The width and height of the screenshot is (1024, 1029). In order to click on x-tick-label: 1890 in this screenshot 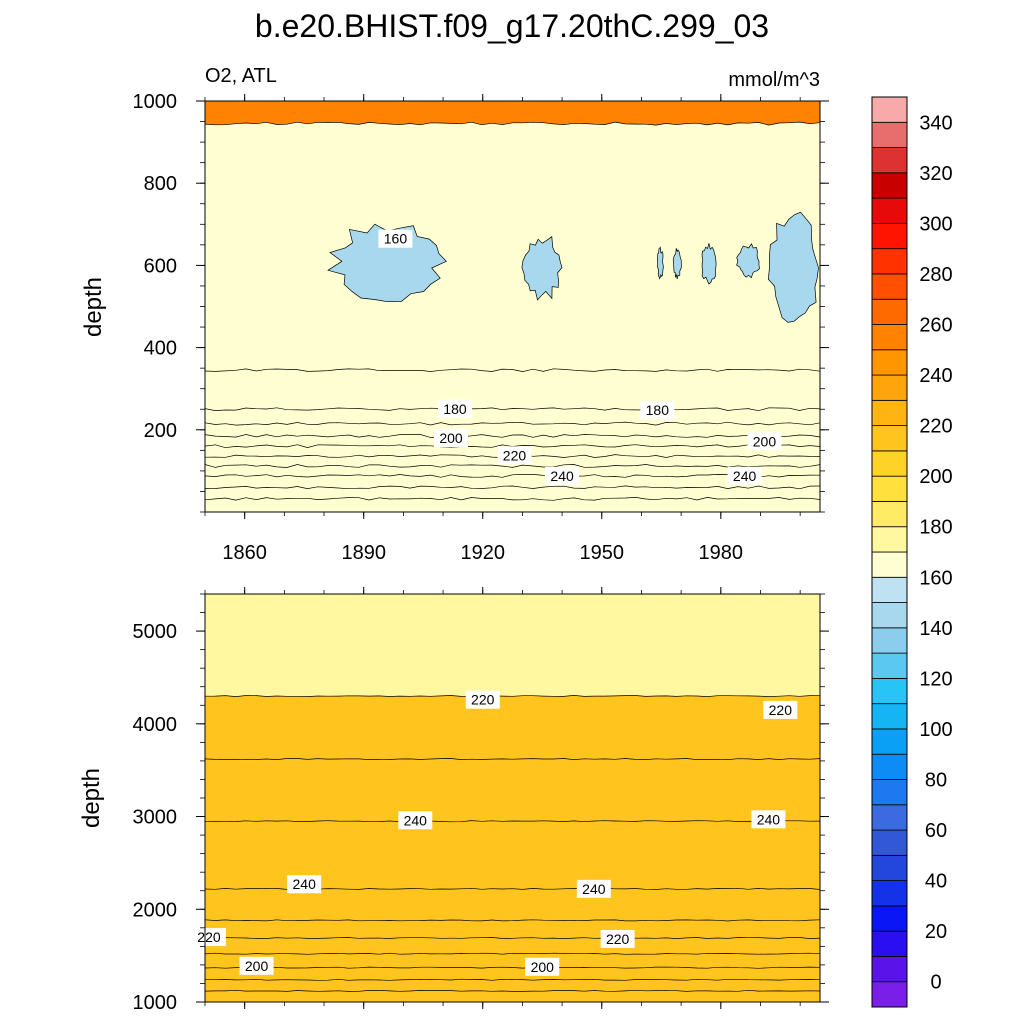, I will do `click(363, 553)`.